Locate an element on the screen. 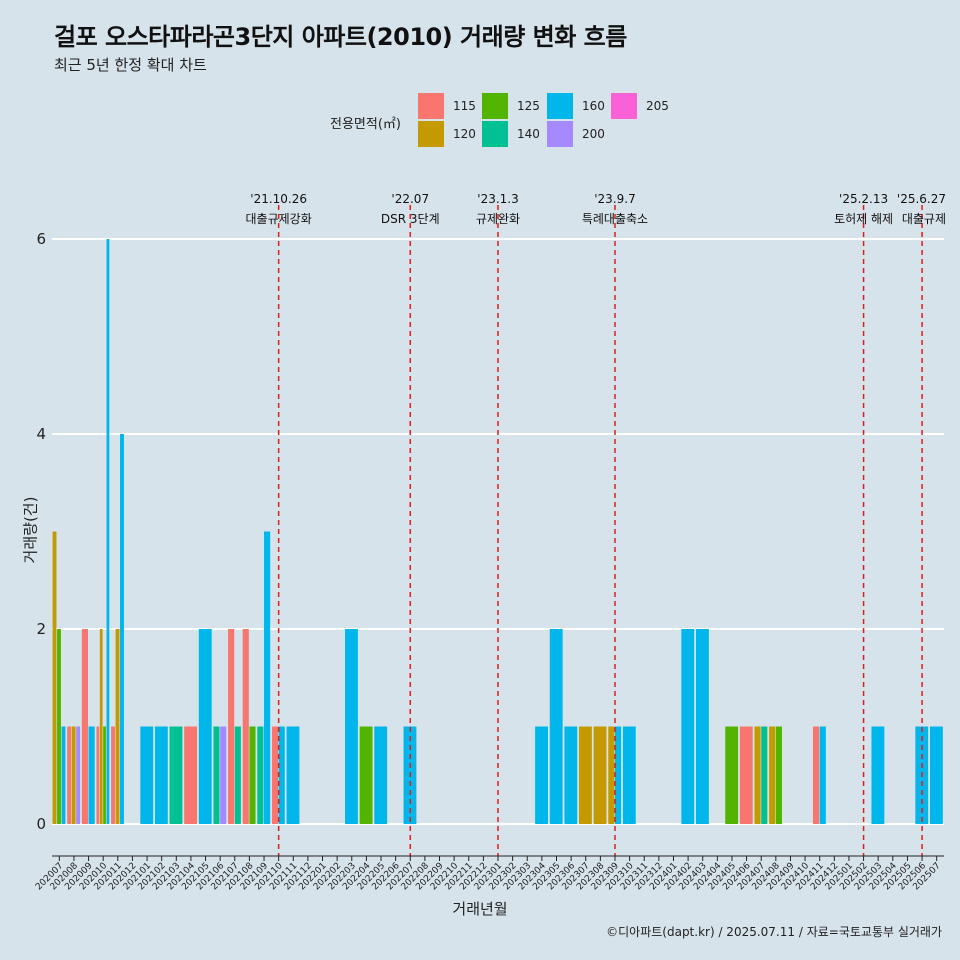  event-date-label: '23.1.3 is located at coordinates (497, 199).